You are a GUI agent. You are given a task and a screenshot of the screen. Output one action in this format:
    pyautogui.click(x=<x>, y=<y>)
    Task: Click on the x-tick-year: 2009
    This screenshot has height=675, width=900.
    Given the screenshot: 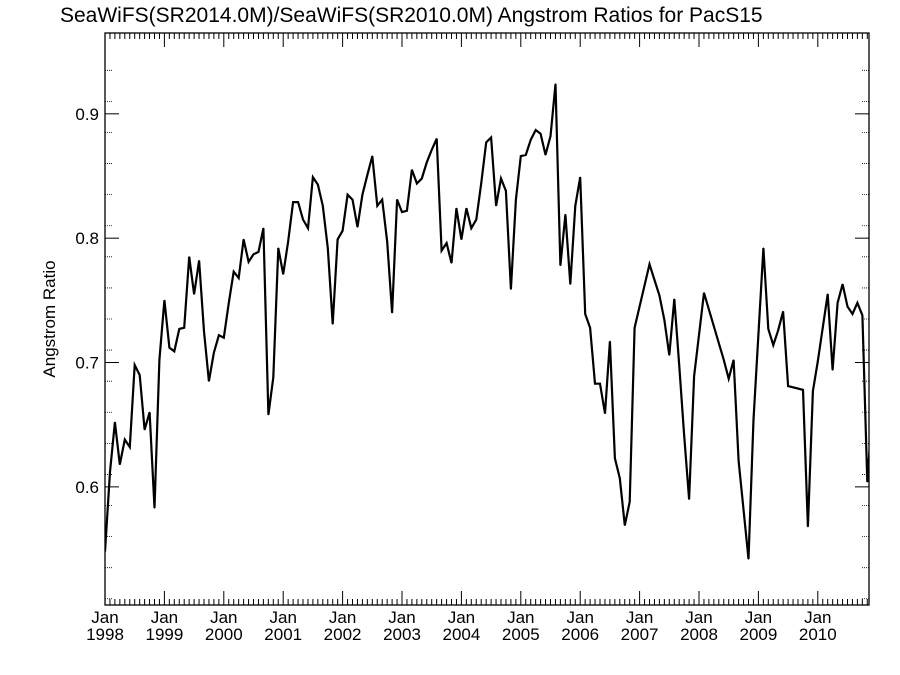 What is the action you would take?
    pyautogui.click(x=758, y=634)
    